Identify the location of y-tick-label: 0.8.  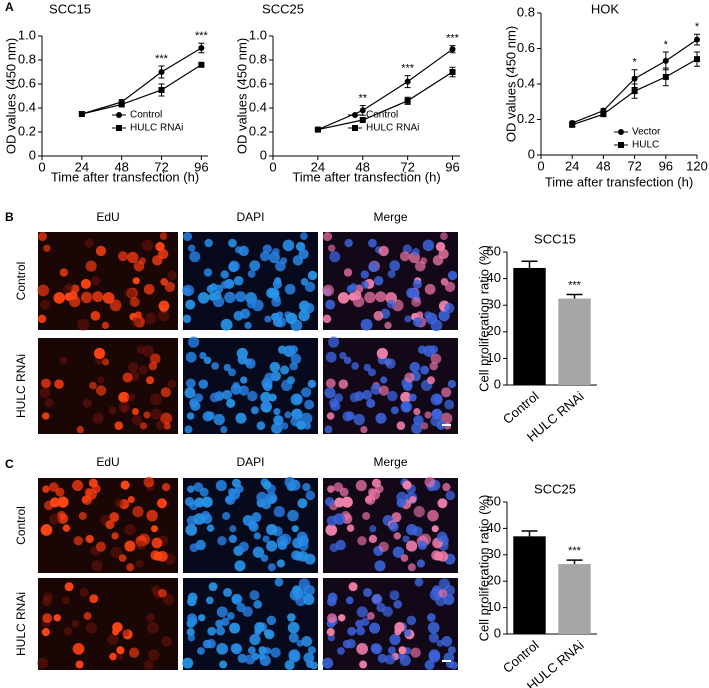
(27, 58).